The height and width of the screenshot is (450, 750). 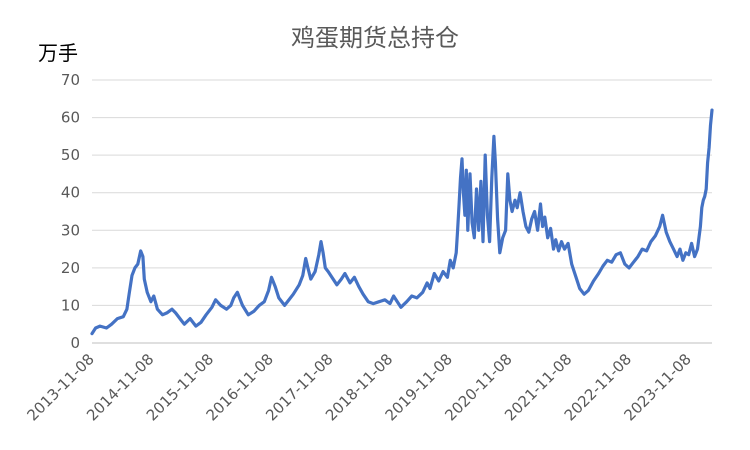 What do you see at coordinates (70, 118) in the screenshot?
I see `y-tick-label: 60` at bounding box center [70, 118].